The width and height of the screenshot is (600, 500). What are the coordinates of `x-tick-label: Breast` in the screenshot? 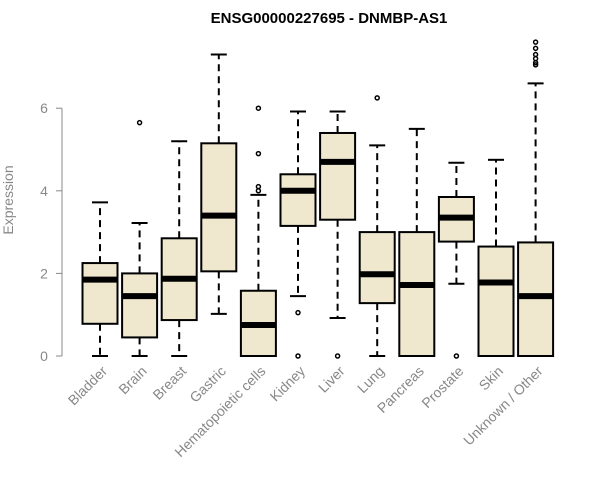 It's located at (169, 383).